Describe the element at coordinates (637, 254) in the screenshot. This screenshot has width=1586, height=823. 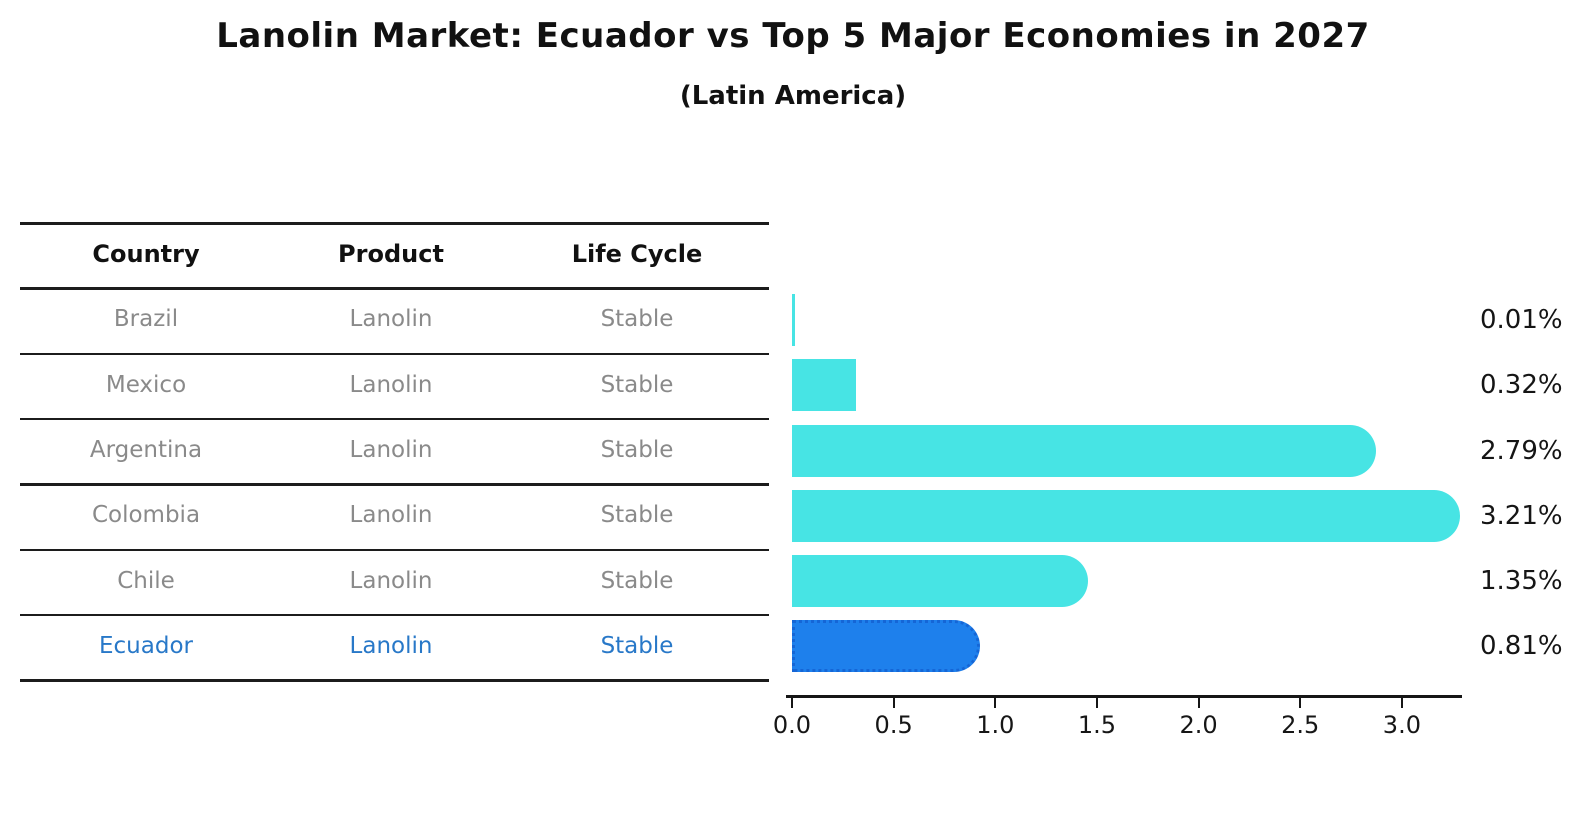
I see `table-header-life-cycle: Life Cycle` at that location.